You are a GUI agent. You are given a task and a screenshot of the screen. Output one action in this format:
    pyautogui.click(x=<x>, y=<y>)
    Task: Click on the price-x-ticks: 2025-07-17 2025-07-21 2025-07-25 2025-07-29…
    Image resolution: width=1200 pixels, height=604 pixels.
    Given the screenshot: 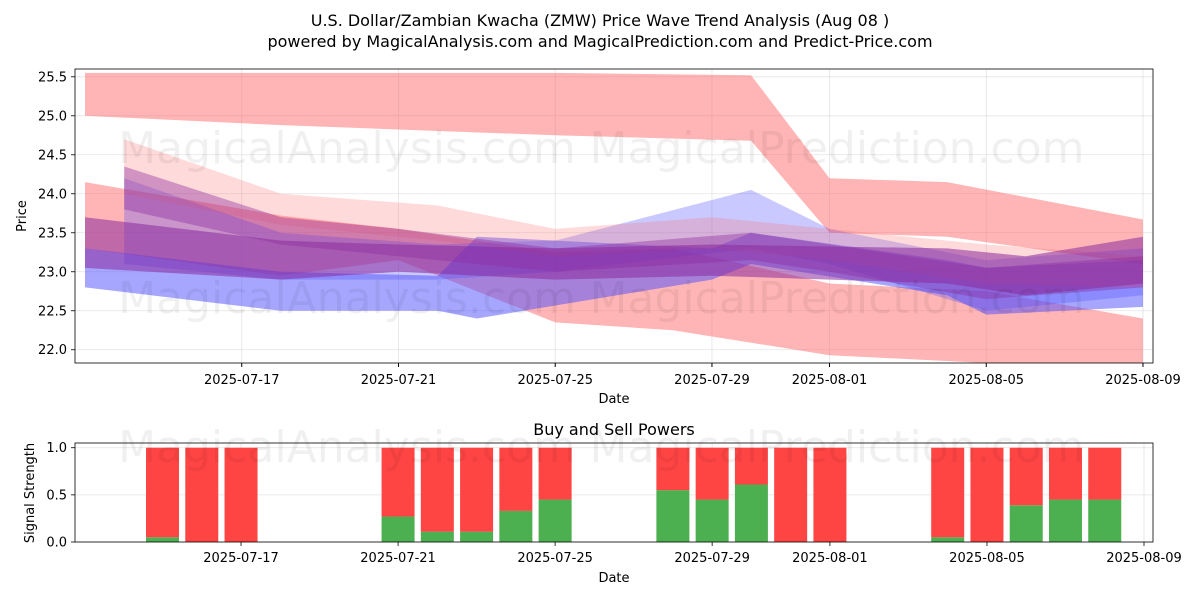 What is the action you would take?
    pyautogui.click(x=692, y=375)
    